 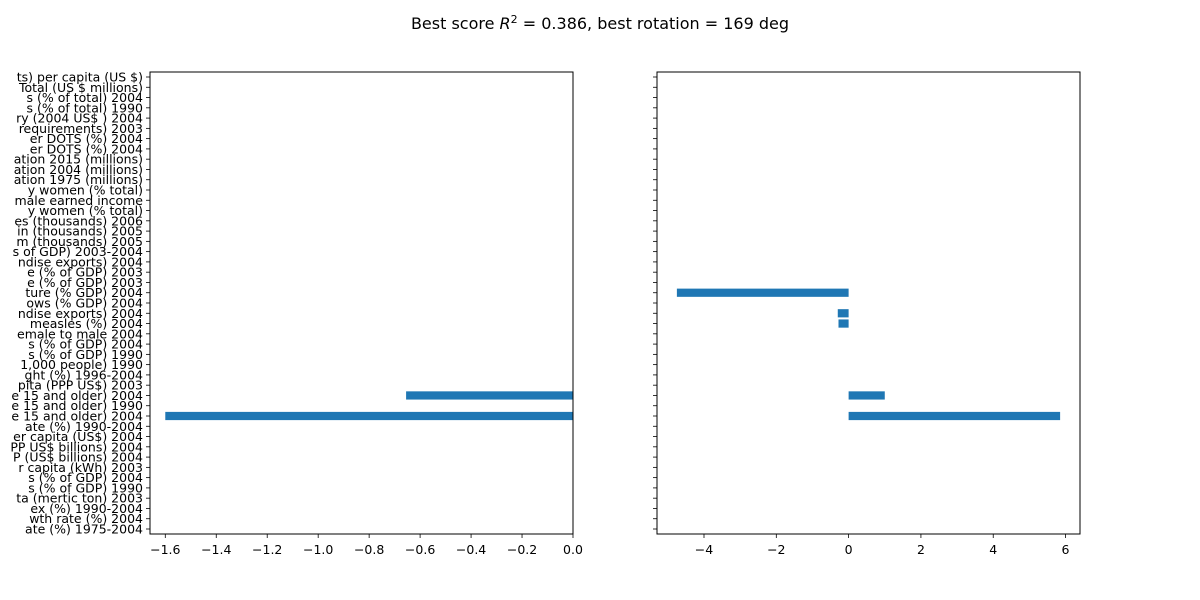 What do you see at coordinates (420, 549) in the screenshot?
I see `left-x-tick-label: −0.6` at bounding box center [420, 549].